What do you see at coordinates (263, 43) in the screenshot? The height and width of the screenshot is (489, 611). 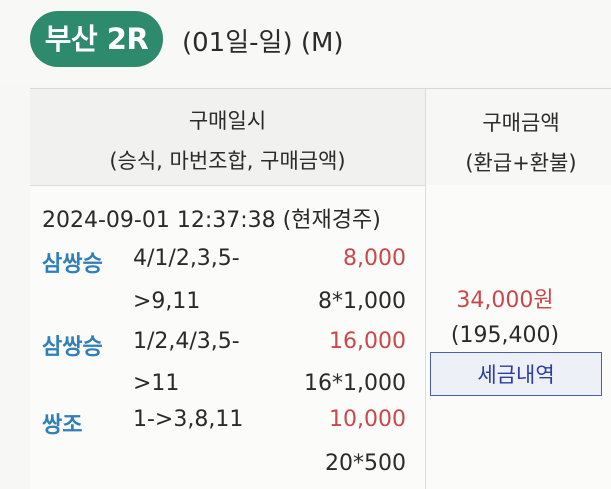 I see `race-date-label: (01일-일) (M)` at bounding box center [263, 43].